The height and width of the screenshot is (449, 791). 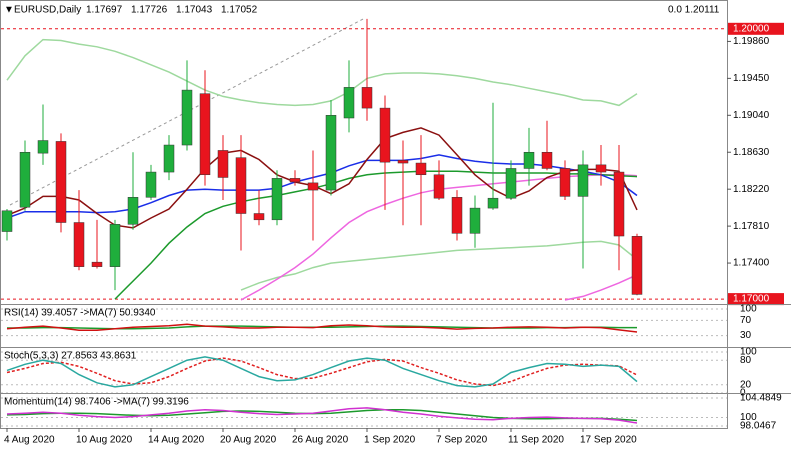 I want to click on panel-tick-label: 70, so click(x=746, y=320).